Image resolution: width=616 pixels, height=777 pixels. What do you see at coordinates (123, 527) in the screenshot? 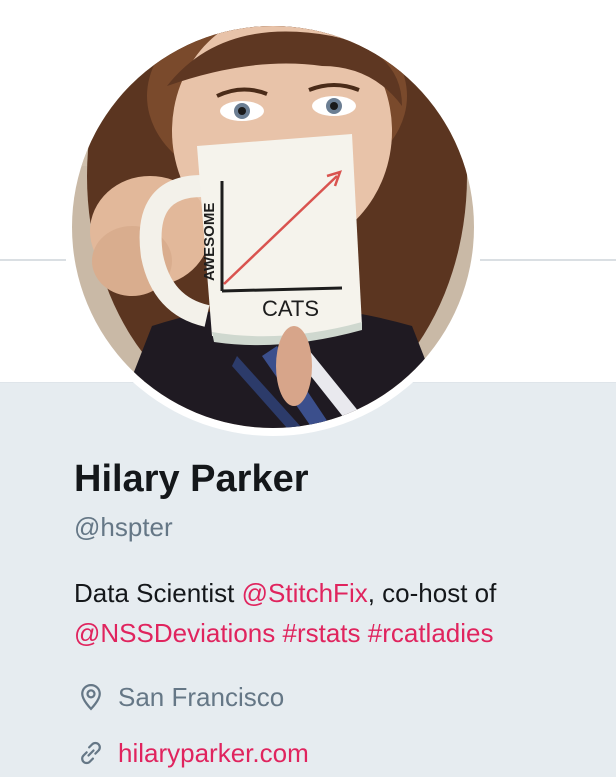
I see `profile-handle: @hspter` at bounding box center [123, 527].